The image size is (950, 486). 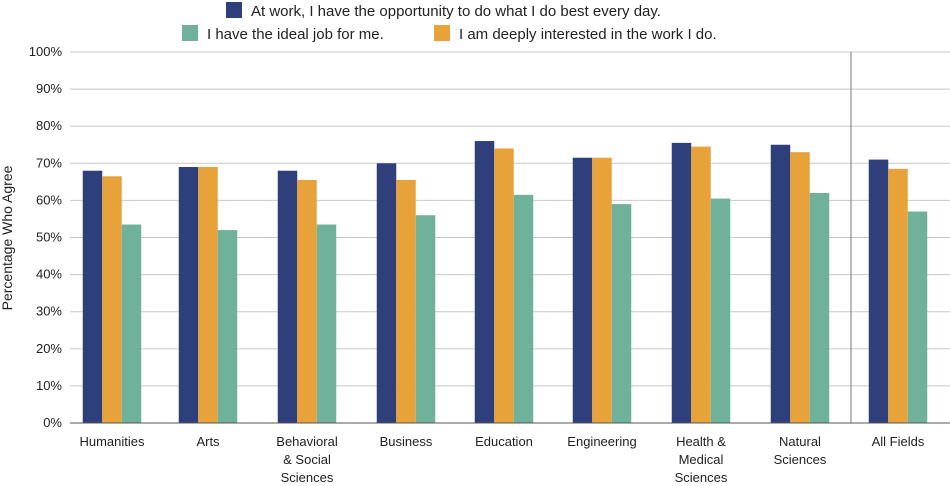 What do you see at coordinates (295, 34) in the screenshot?
I see `legend-label: I have the ideal job for me.` at bounding box center [295, 34].